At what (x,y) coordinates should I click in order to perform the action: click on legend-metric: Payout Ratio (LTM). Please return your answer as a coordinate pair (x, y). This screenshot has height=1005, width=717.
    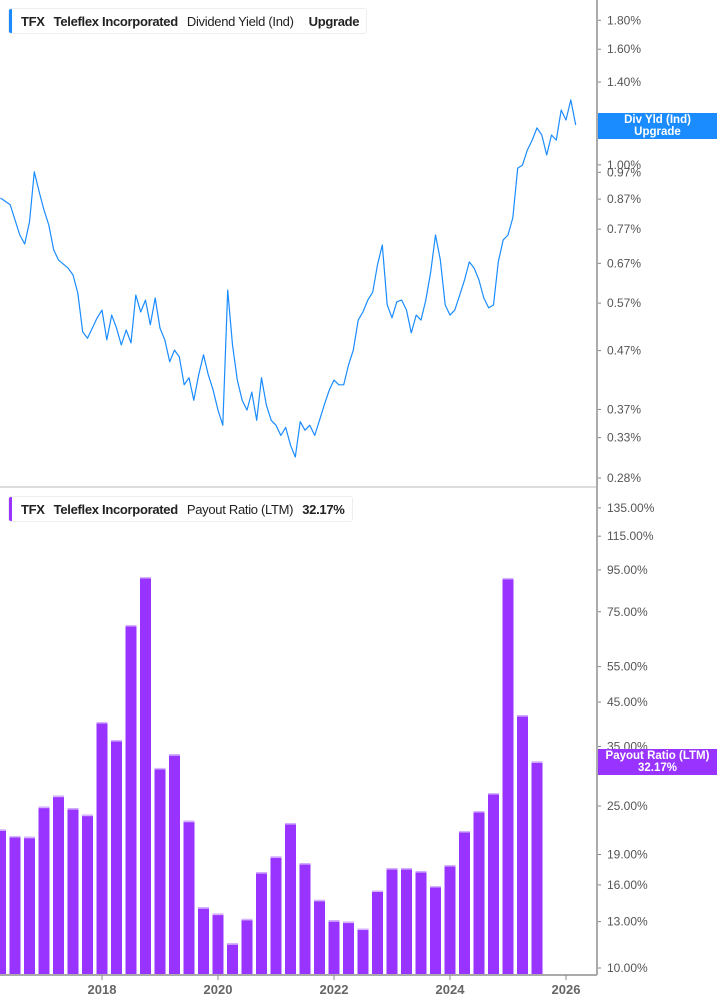
    Looking at the image, I should click on (240, 509).